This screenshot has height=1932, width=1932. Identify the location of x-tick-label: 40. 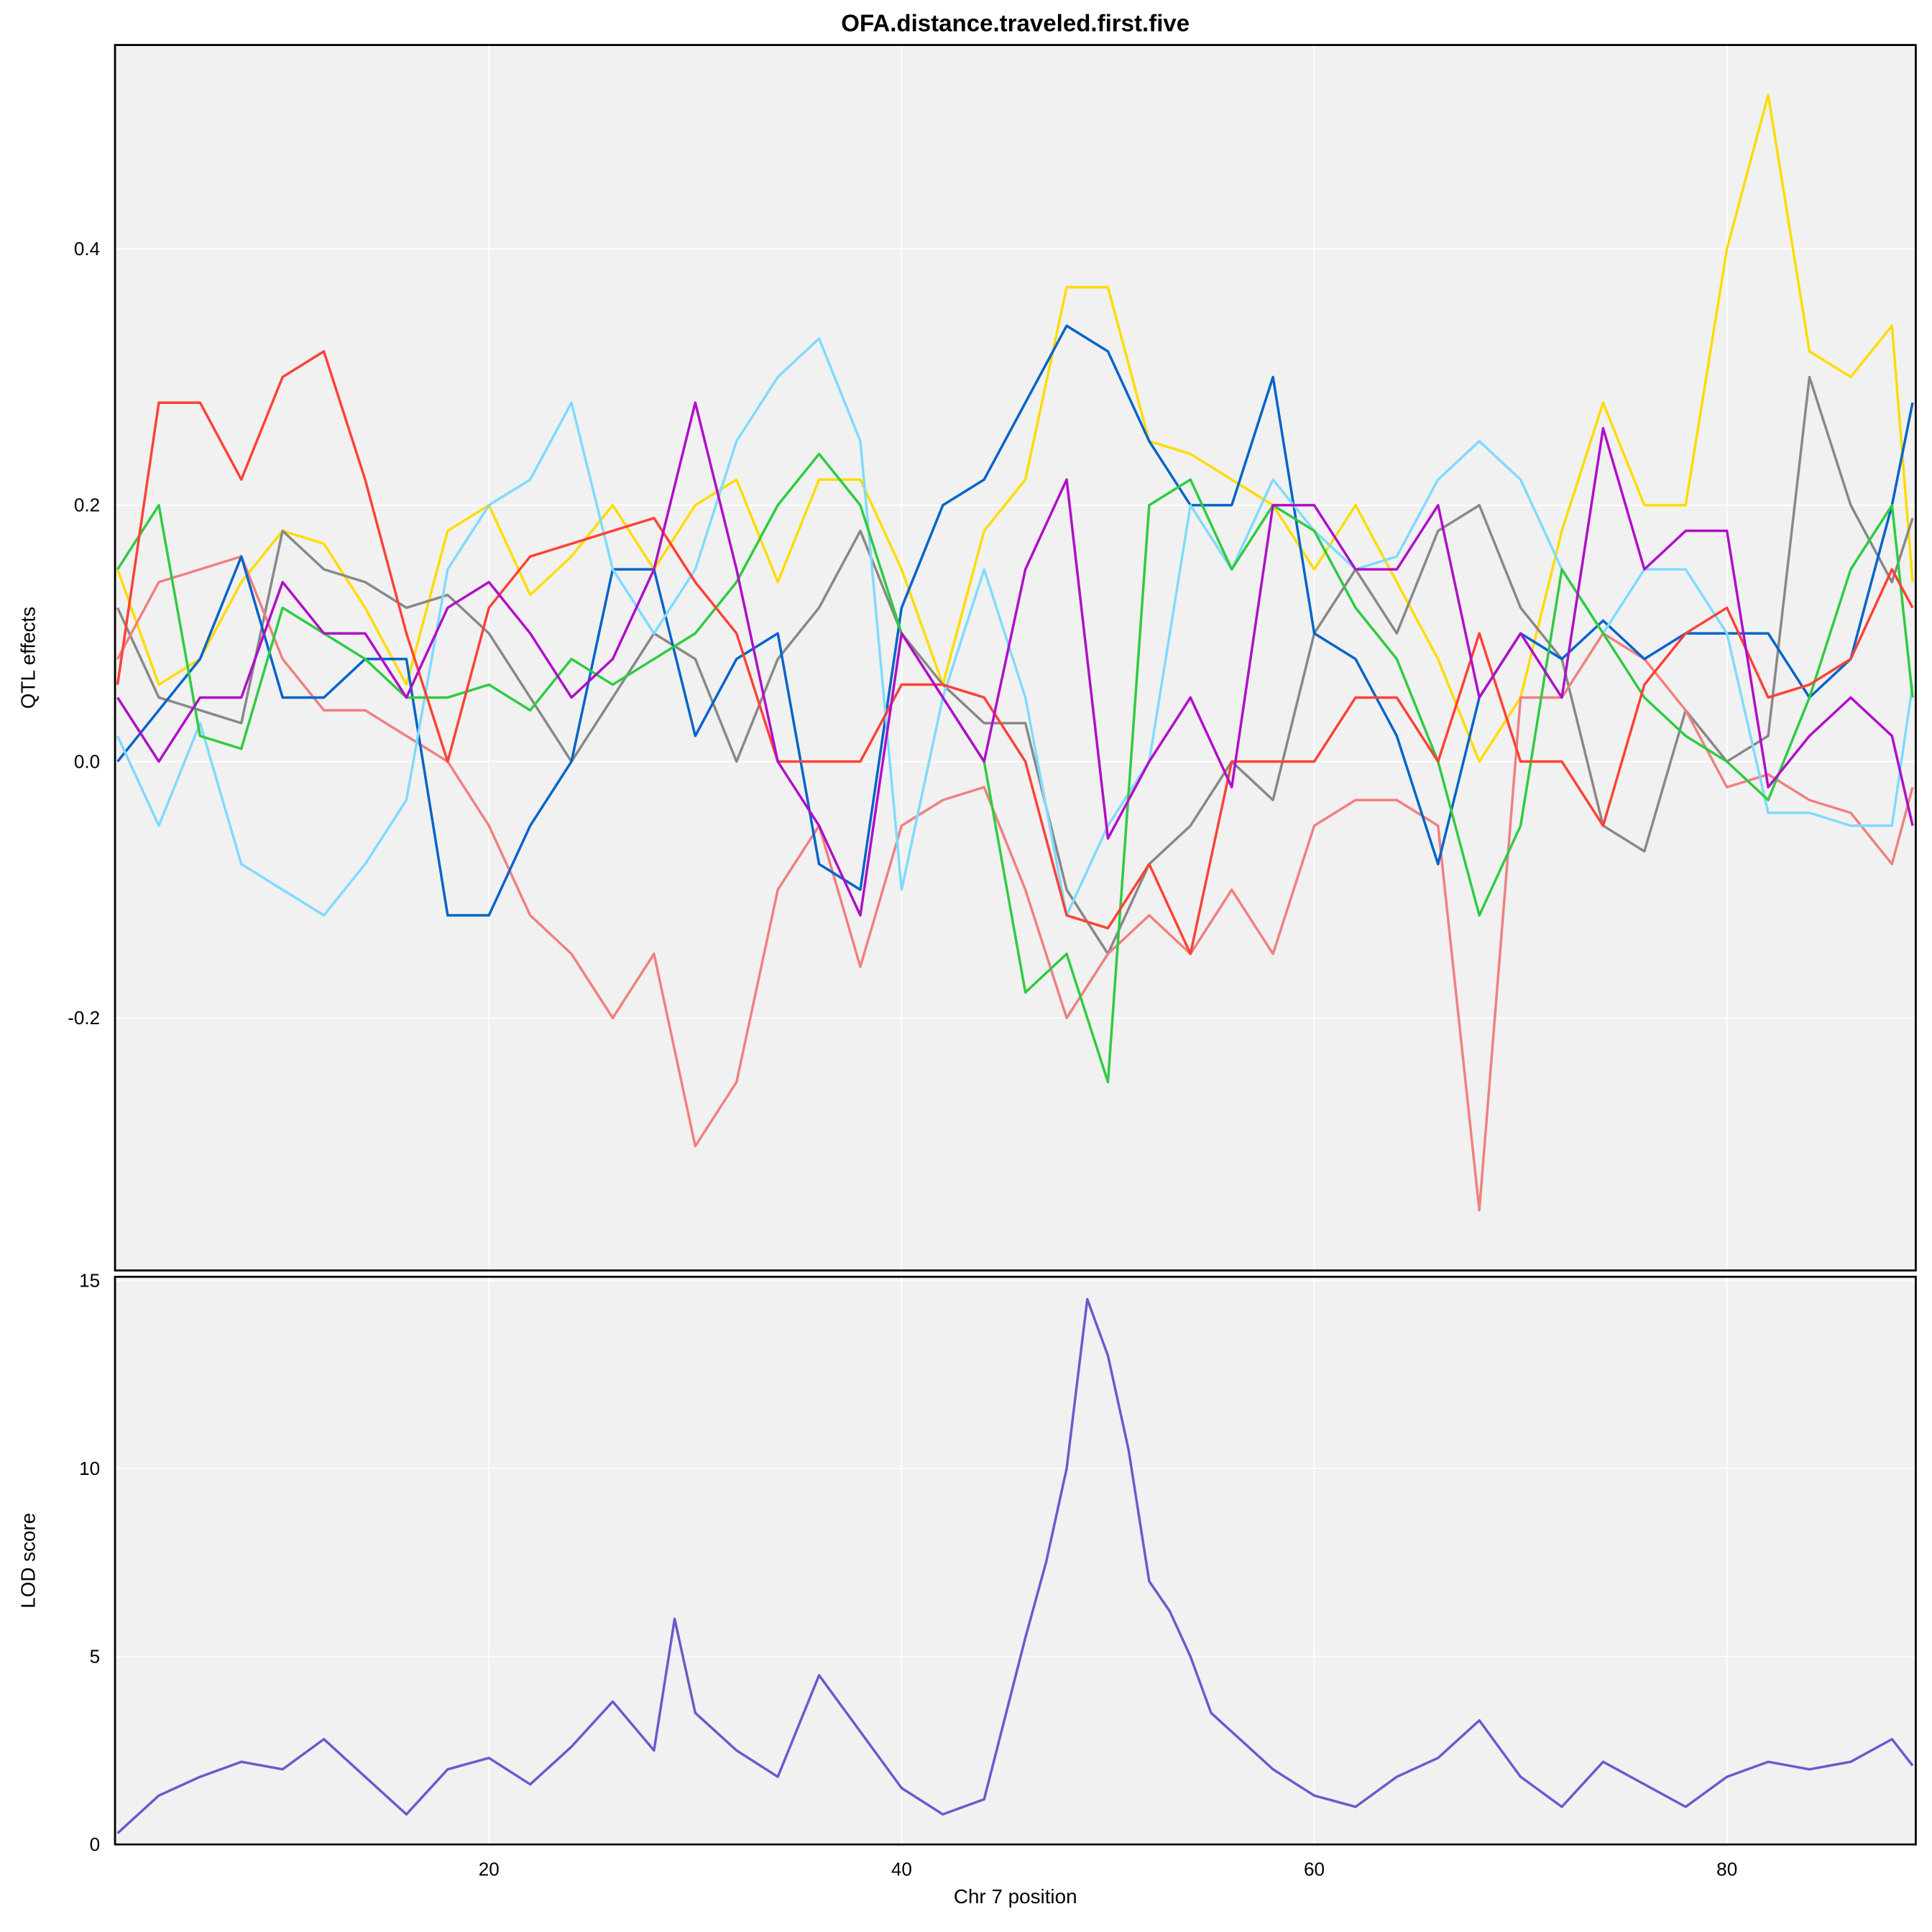
(901, 1869).